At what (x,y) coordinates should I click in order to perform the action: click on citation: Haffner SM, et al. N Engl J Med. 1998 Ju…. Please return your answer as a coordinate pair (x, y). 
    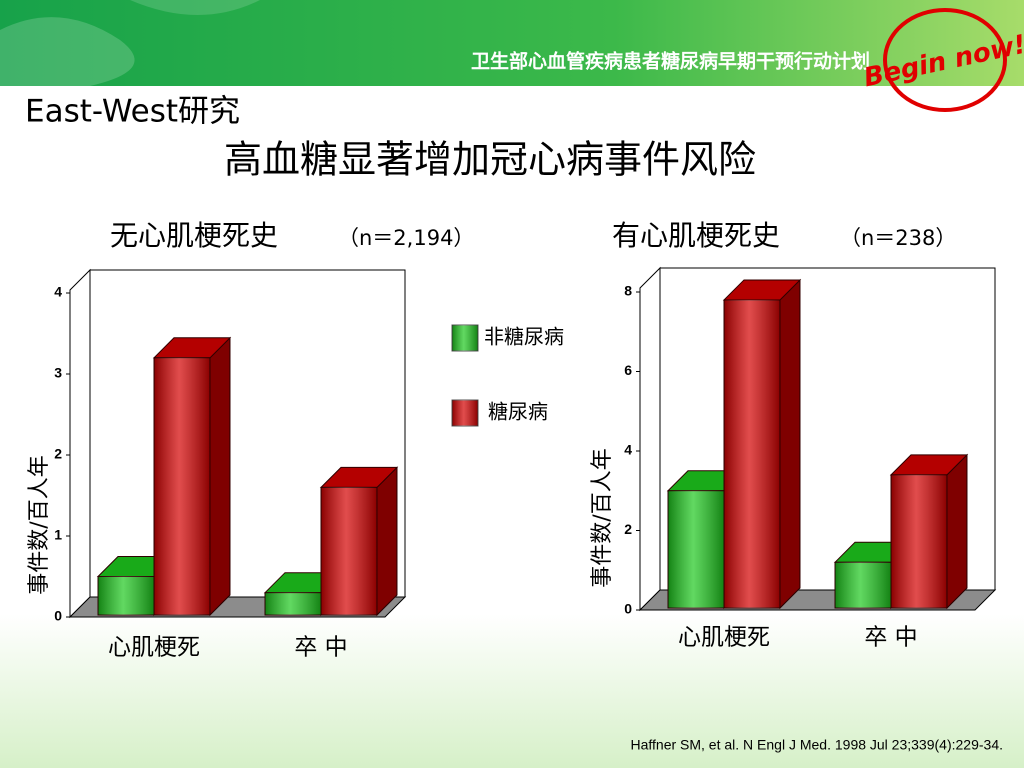
    Looking at the image, I should click on (816, 745).